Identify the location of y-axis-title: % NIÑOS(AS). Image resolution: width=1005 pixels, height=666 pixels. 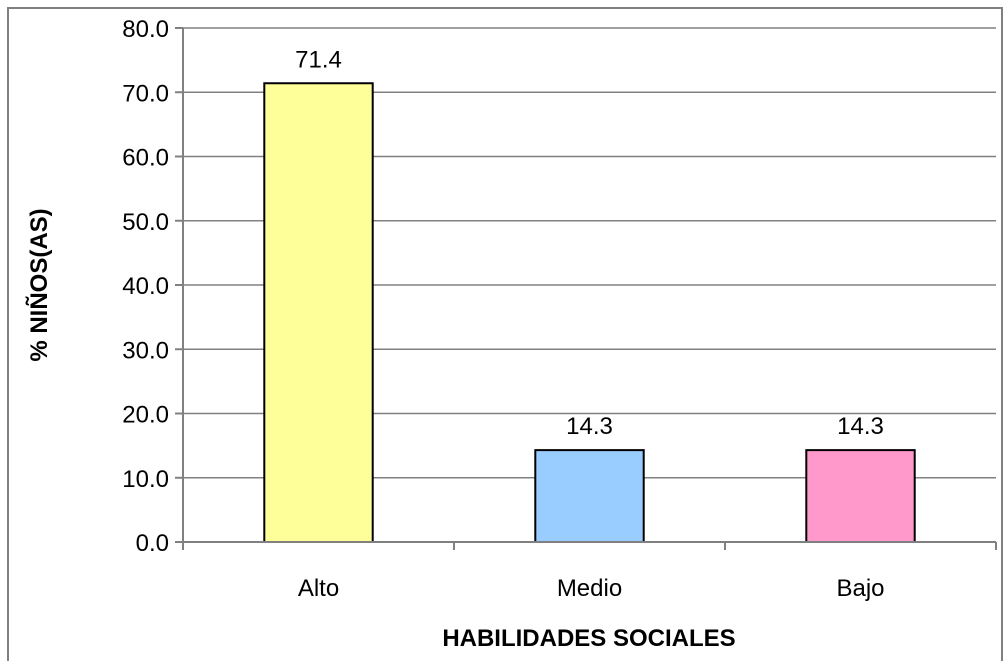
(39, 284).